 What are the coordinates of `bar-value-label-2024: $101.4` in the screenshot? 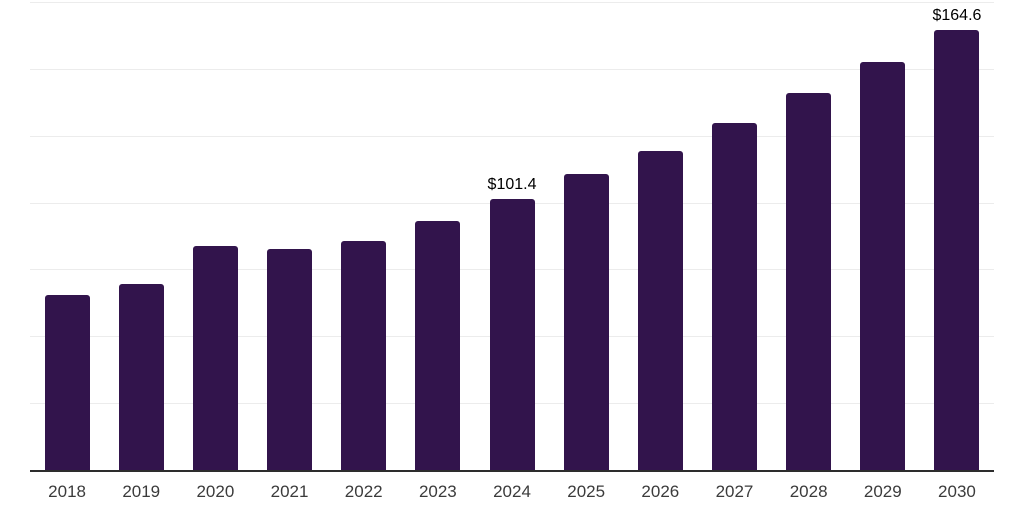 It's located at (512, 184).